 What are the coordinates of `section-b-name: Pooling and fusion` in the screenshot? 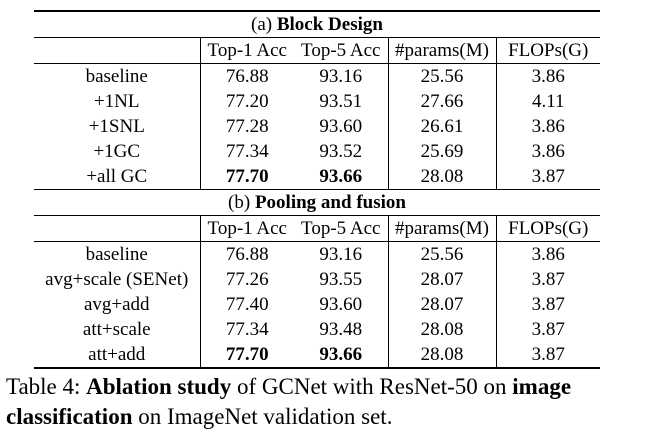 It's located at (330, 202).